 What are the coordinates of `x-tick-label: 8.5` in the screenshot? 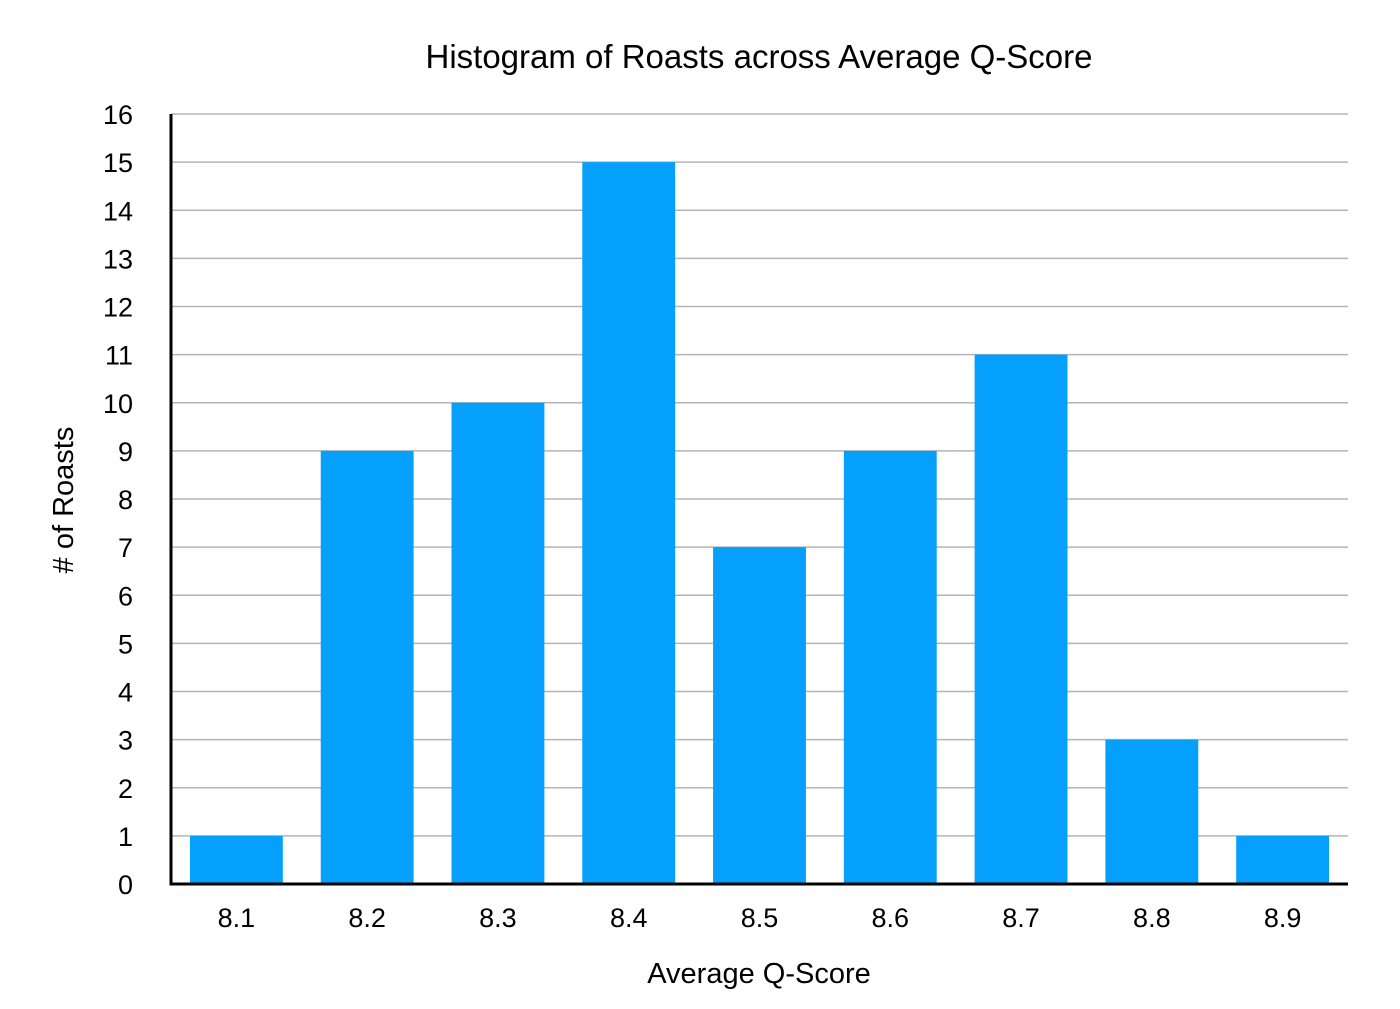 It's located at (760, 918).